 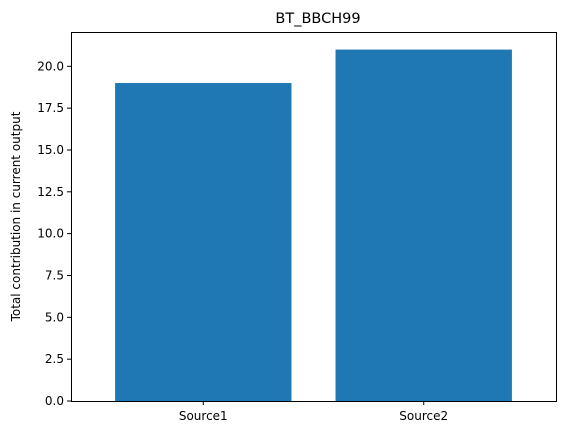 What do you see at coordinates (16, 216) in the screenshot?
I see `y-axis-label: Total contribution in current output` at bounding box center [16, 216].